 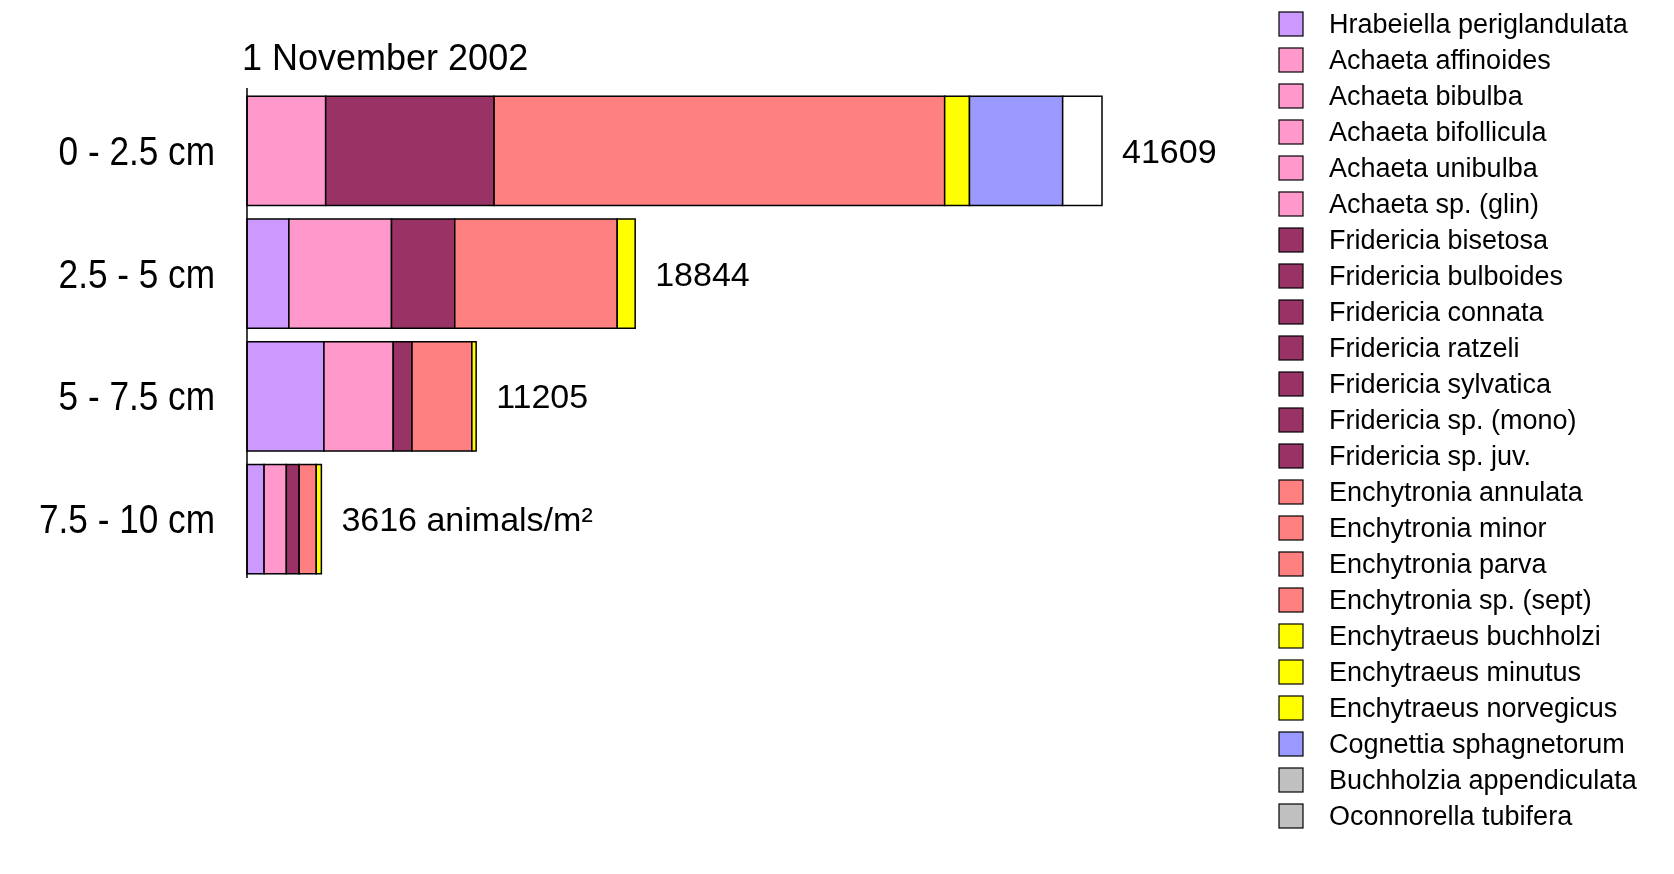 What do you see at coordinates (1465, 636) in the screenshot?
I see `legend-label: Enchytraeus buchholzi` at bounding box center [1465, 636].